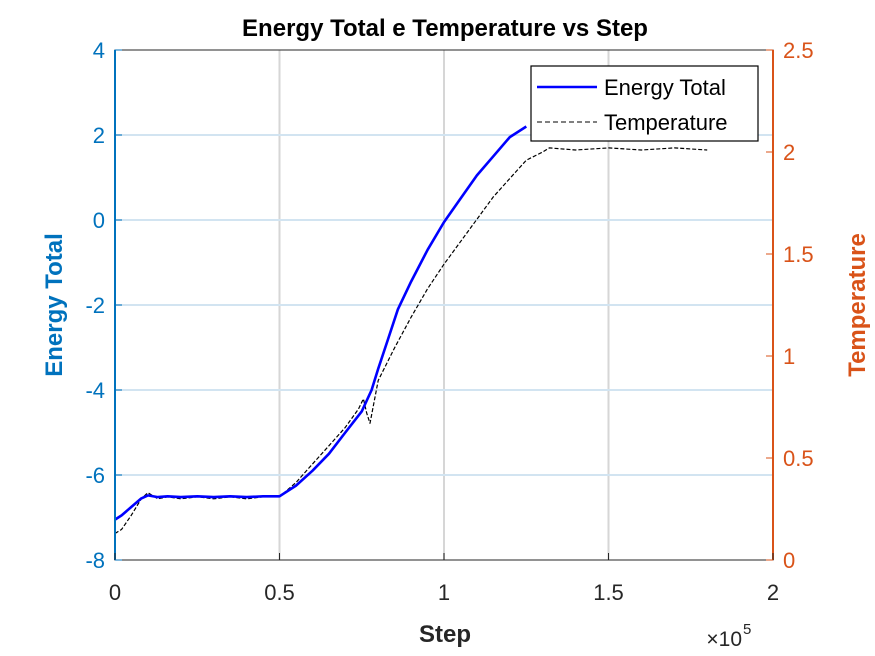 This screenshot has width=875, height=656. Describe the element at coordinates (99, 50) in the screenshot. I see `left-y-tick-label: 4` at that location.